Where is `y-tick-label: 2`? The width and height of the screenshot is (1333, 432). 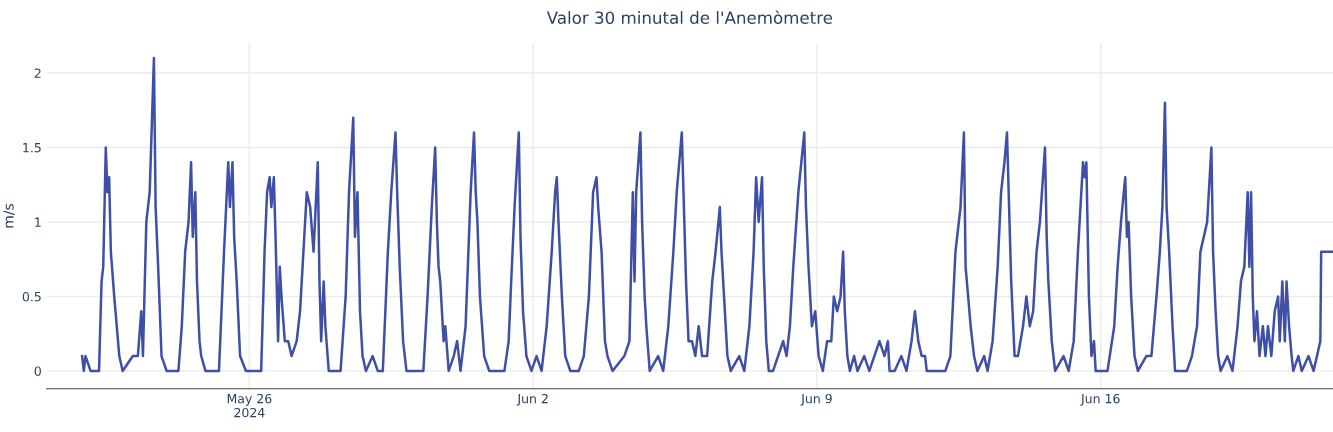
y-tick-label: 2 is located at coordinates (37, 73).